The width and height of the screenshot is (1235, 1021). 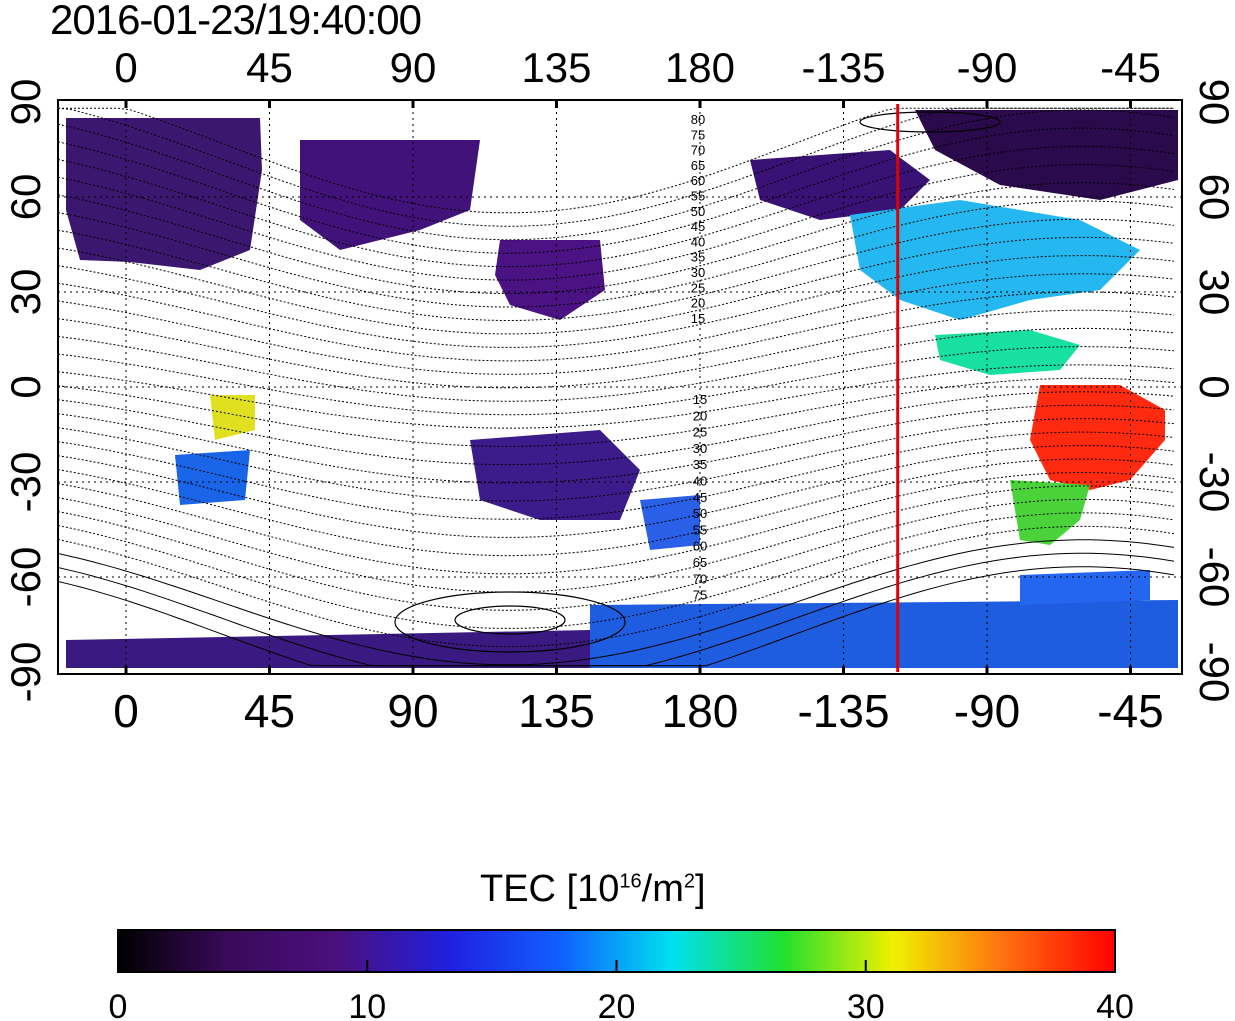 I want to click on lon-ticks-bottom: 0 45 90 135 180 -135 -90 -45, so click(x=638, y=711).